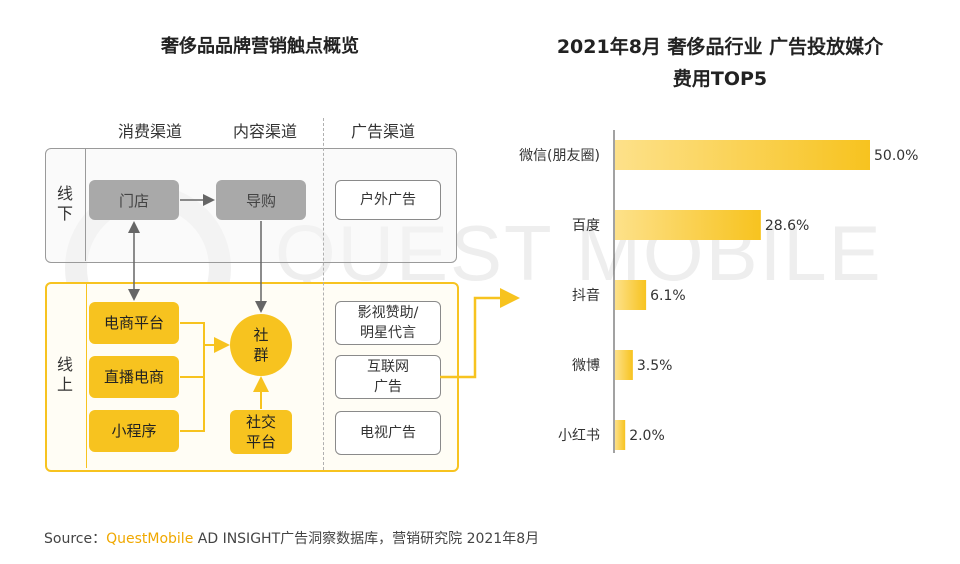 The image size is (960, 564). Describe the element at coordinates (382, 131) in the screenshot. I see `channel-ad: 广告渠道` at that location.